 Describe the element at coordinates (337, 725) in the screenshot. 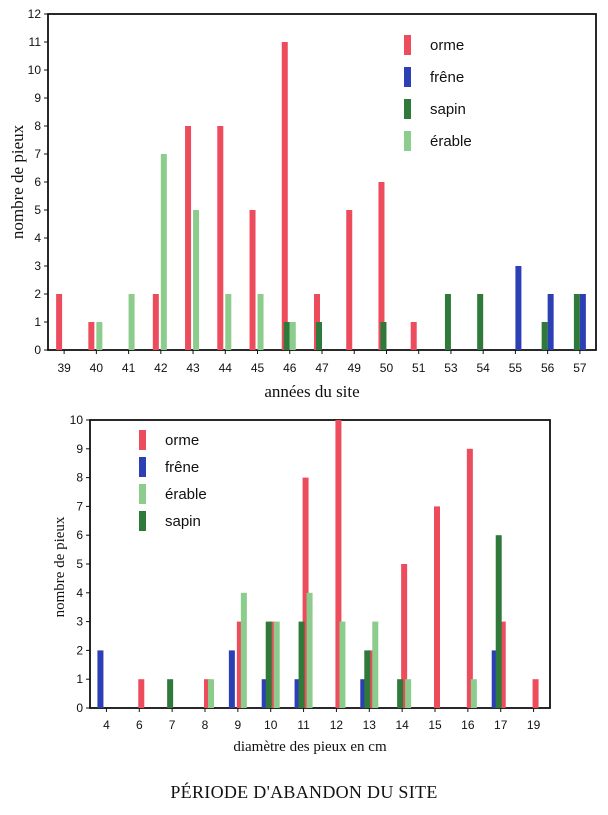

I see `x-tick-label: 12` at that location.